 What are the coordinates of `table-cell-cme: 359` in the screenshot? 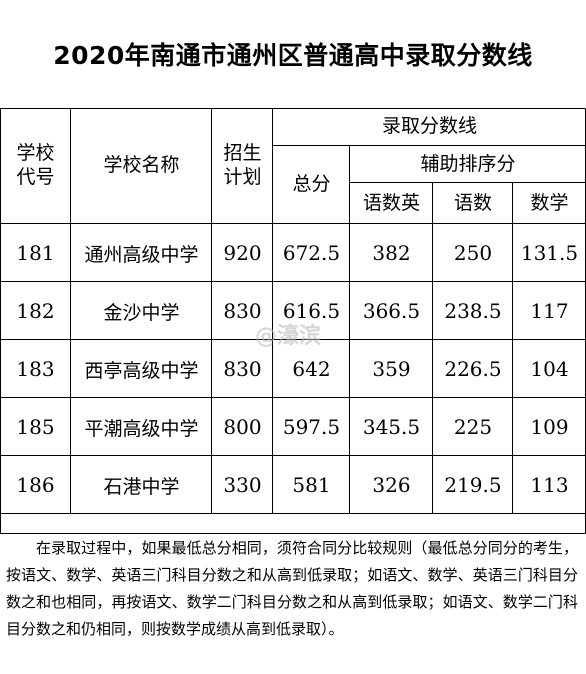 It's located at (391, 369).